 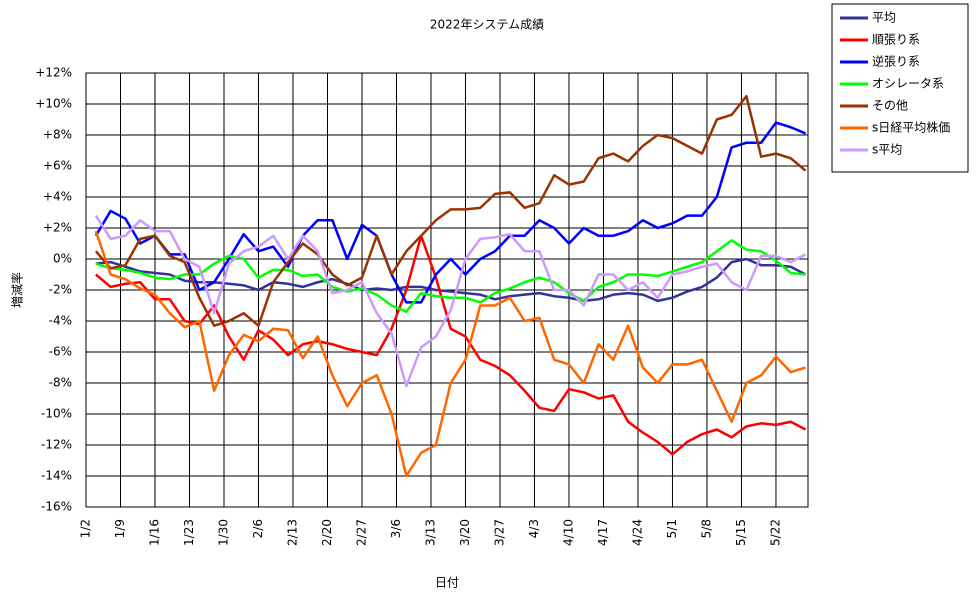 What do you see at coordinates (258, 528) in the screenshot?
I see `x-tick-label: 2/6` at bounding box center [258, 528].